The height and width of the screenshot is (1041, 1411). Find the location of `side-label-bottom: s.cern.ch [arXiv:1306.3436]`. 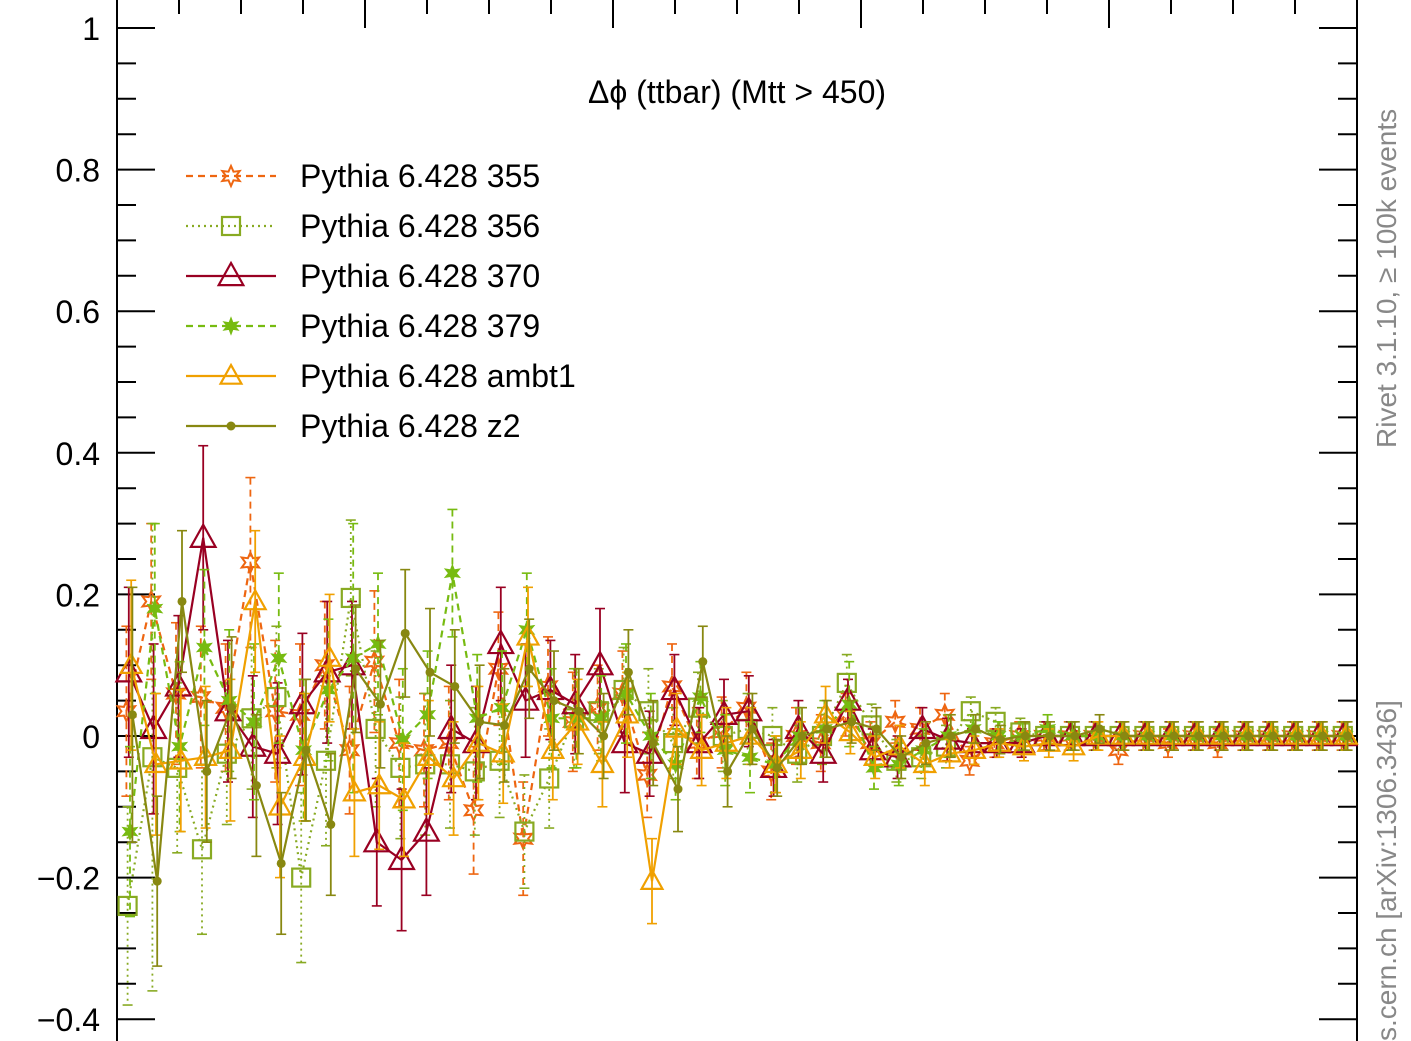

side-label-bottom: s.cern.ch [arXiv:1306.3436] is located at coordinates (1386, 870).